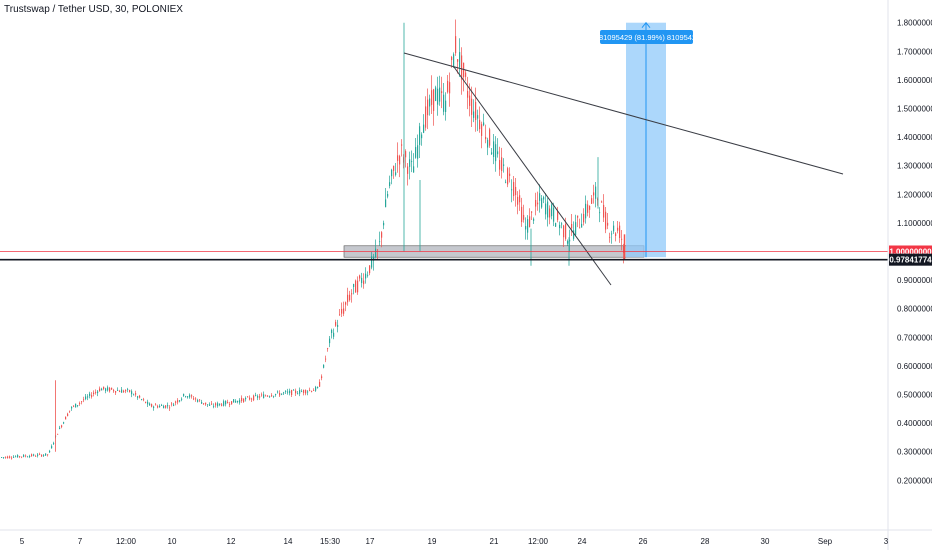 Image resolution: width=932 pixels, height=550 pixels. What do you see at coordinates (22, 541) in the screenshot?
I see `time-tick-label: 5` at bounding box center [22, 541].